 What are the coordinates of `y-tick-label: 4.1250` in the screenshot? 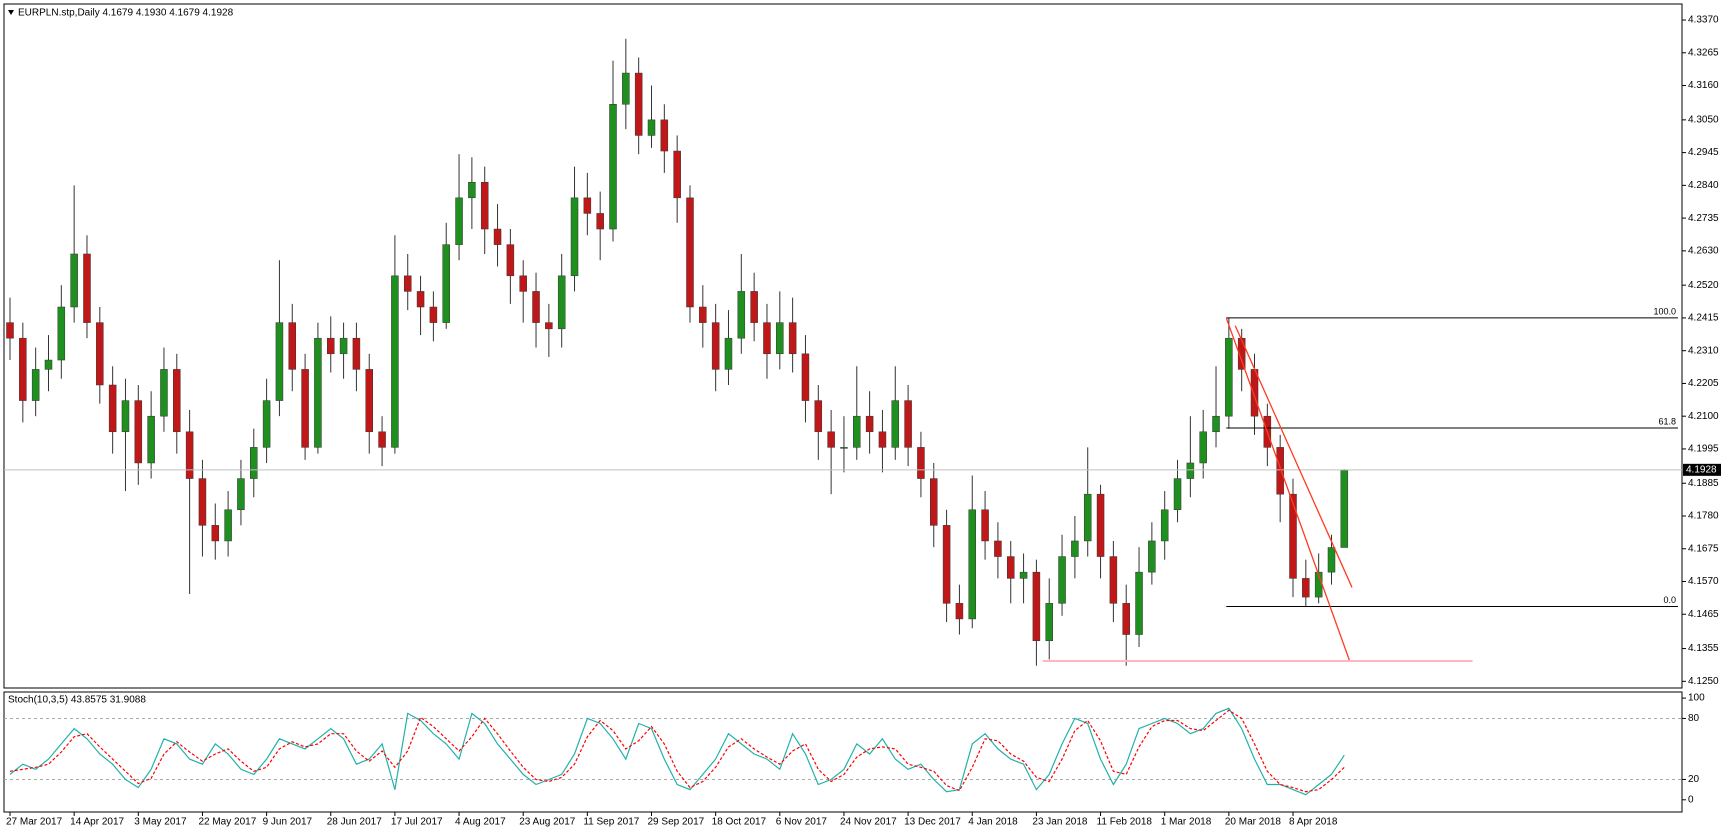 It's located at (1703, 681).